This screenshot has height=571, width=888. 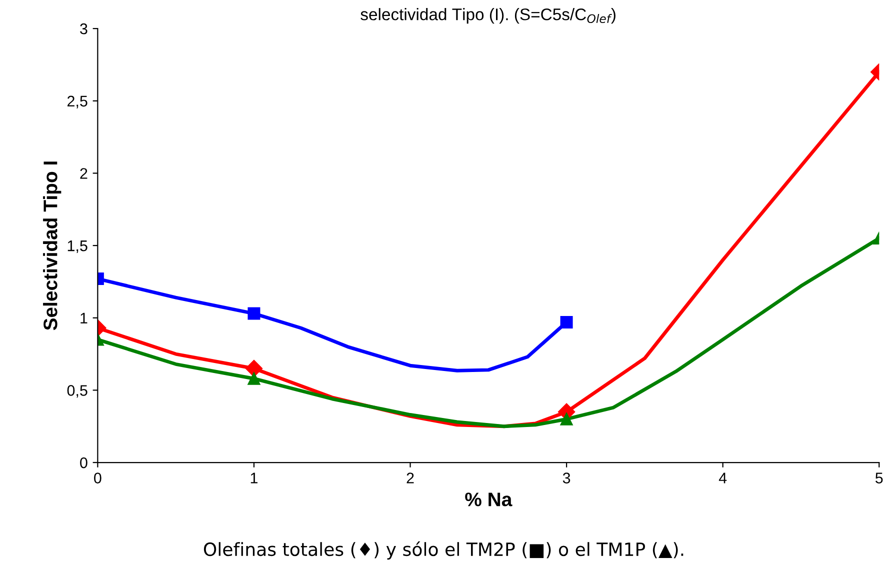 What do you see at coordinates (566, 322) in the screenshot?
I see `point` at bounding box center [566, 322].